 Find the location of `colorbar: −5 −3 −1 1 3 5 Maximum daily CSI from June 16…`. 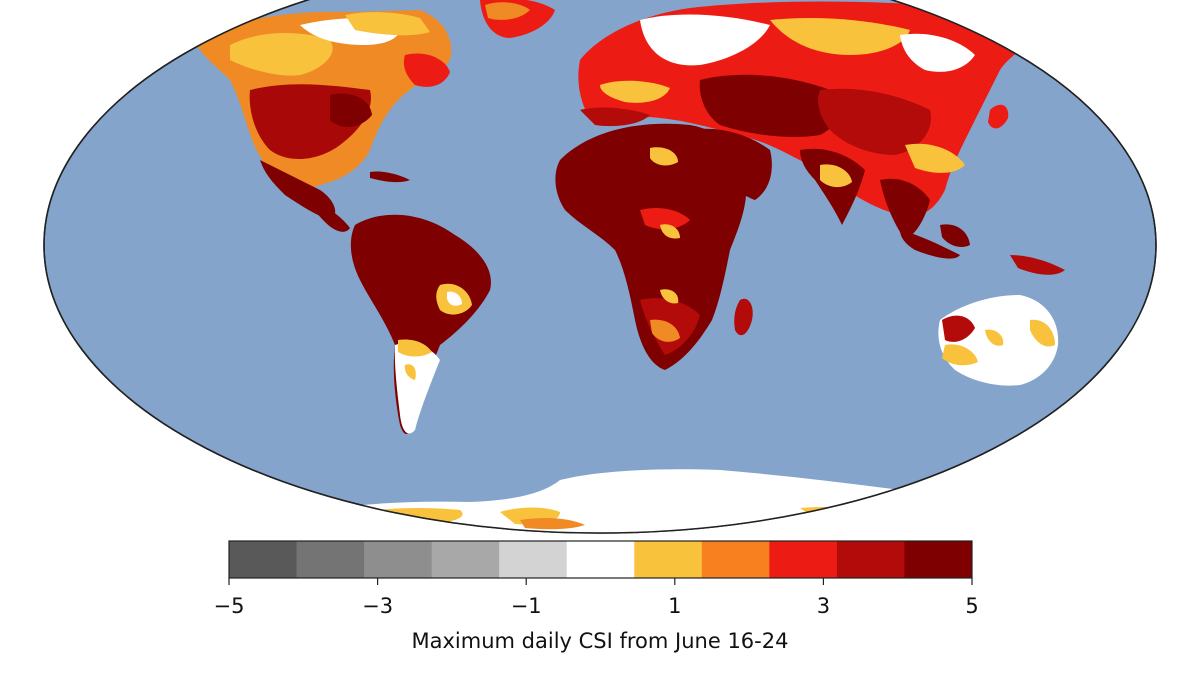

colorbar: −5 −3 −1 1 3 5 Maximum daily CSI from June 16… is located at coordinates (596, 596).